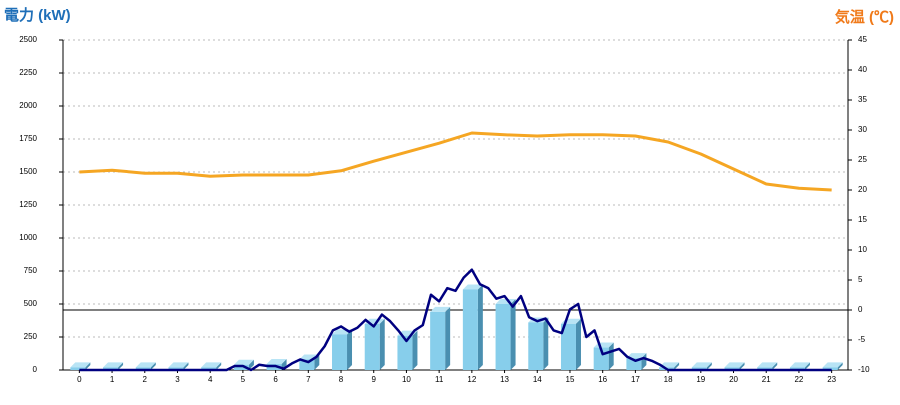 This screenshot has width=900, height=405. I want to click on line, so click(455, 161).